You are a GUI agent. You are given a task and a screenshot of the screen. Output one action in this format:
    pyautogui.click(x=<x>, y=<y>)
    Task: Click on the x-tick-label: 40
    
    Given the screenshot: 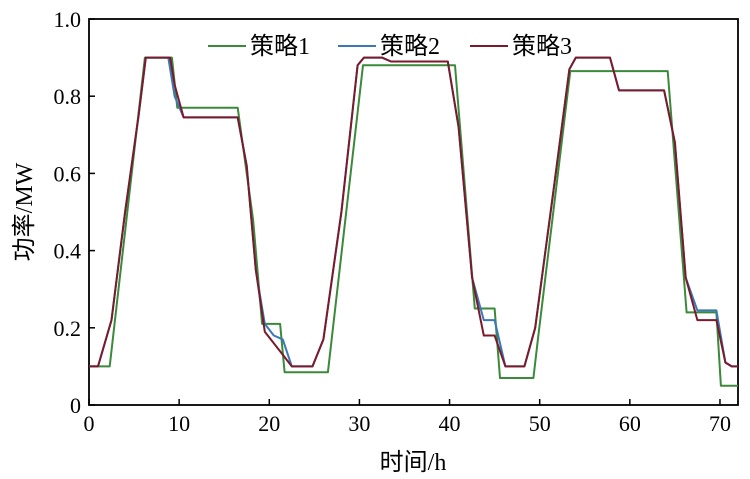 What is the action you would take?
    pyautogui.click(x=450, y=423)
    